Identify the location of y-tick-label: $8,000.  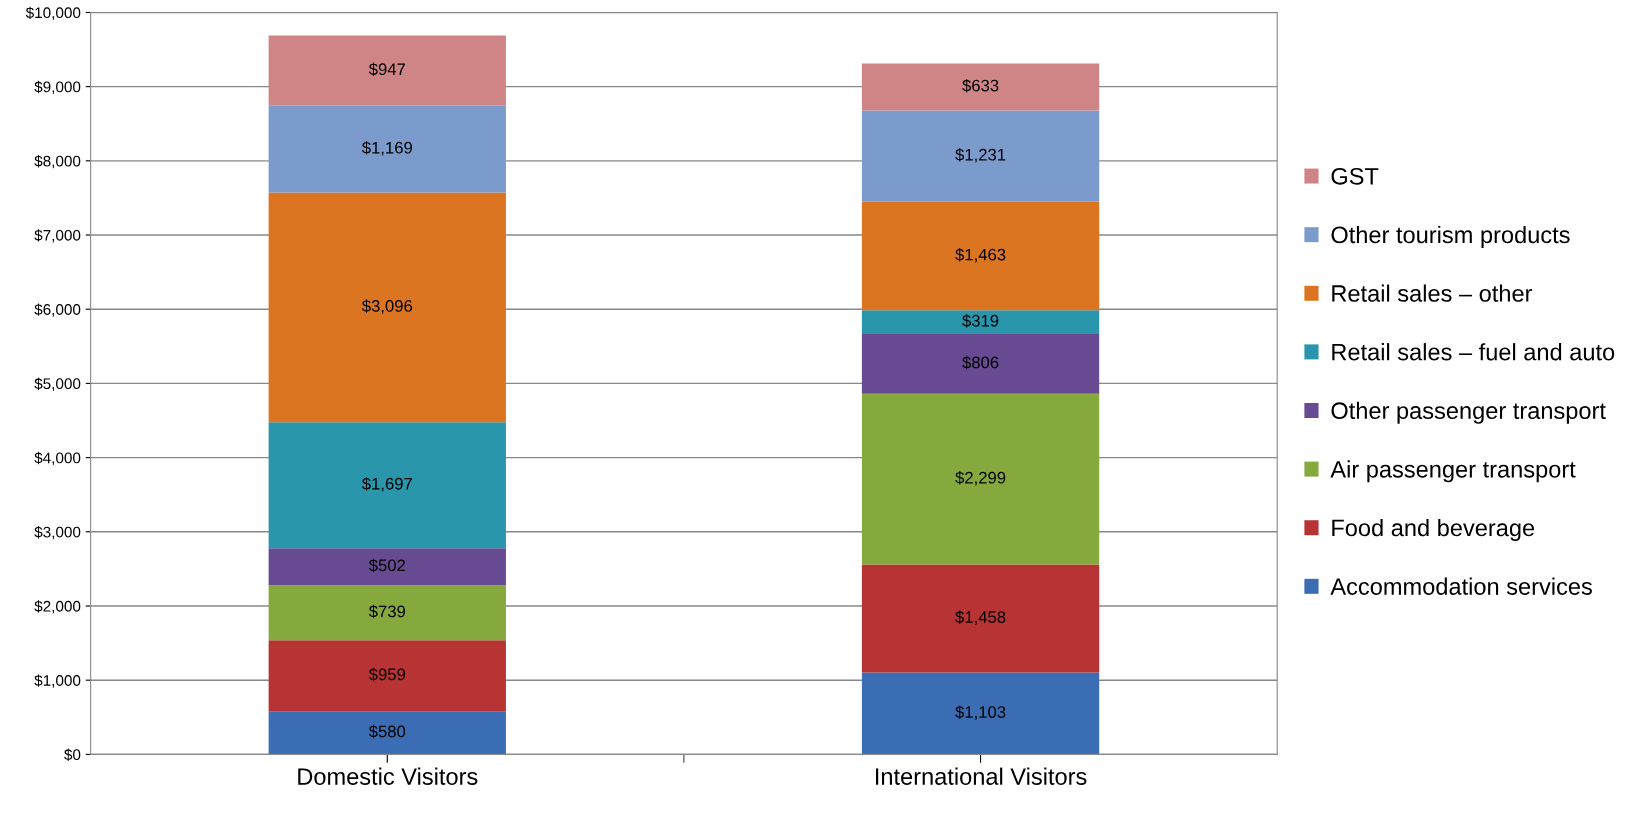
(57, 162).